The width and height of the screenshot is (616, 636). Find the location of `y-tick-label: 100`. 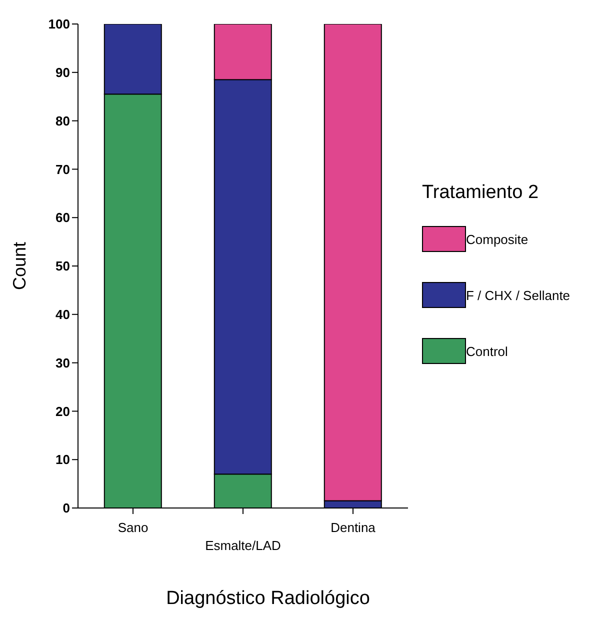

y-tick-label: 100 is located at coordinates (59, 24).